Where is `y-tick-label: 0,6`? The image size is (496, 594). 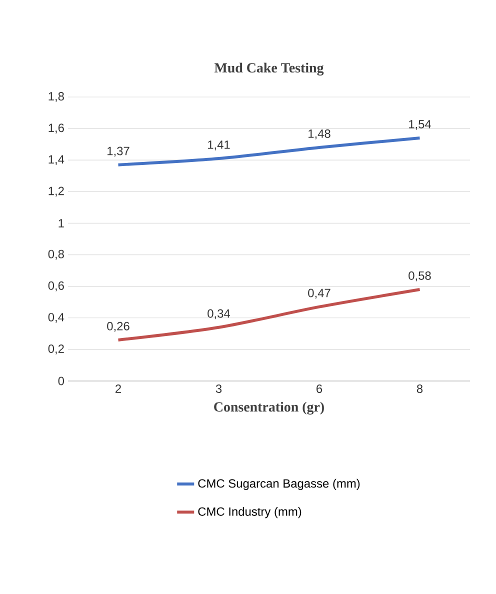 y-tick-label: 0,6 is located at coordinates (56, 286).